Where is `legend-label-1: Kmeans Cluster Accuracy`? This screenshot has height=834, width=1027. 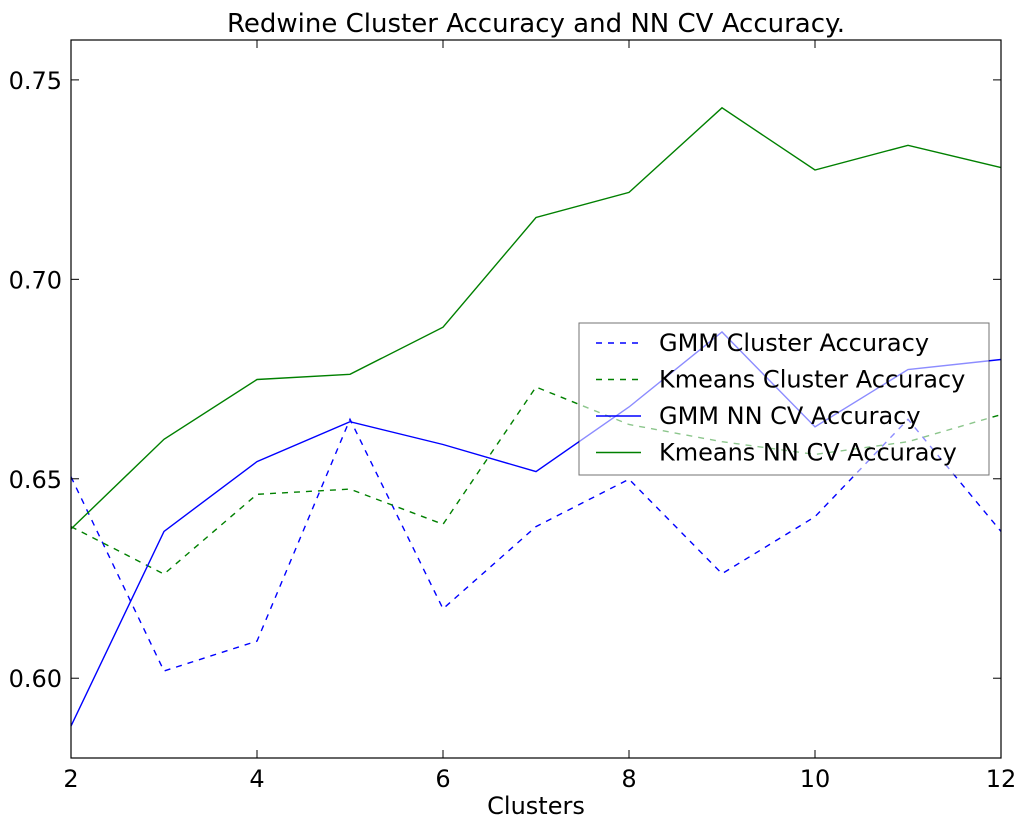 legend-label-1: Kmeans Cluster Accuracy is located at coordinates (812, 380).